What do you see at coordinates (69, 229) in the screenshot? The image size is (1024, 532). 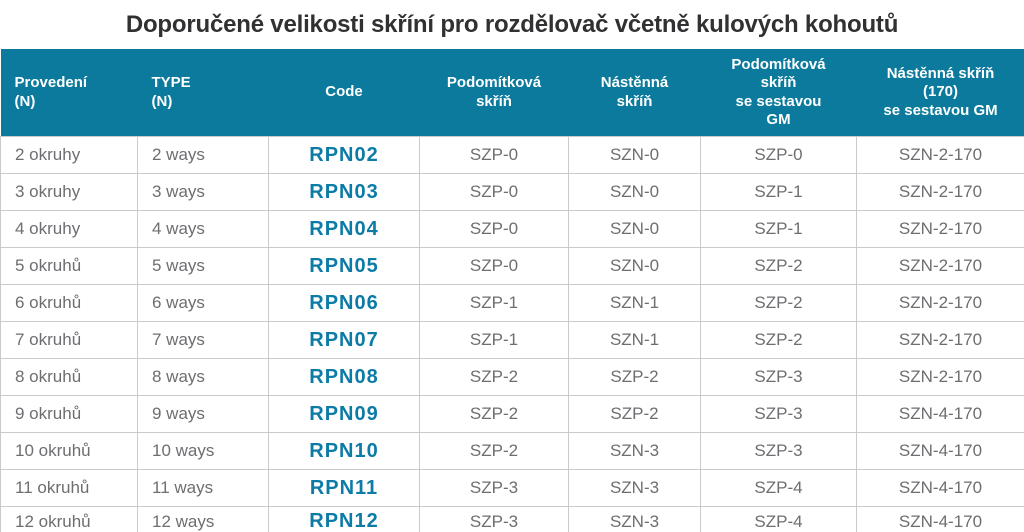 I see `cell-provedeni: 4 okruhy` at bounding box center [69, 229].